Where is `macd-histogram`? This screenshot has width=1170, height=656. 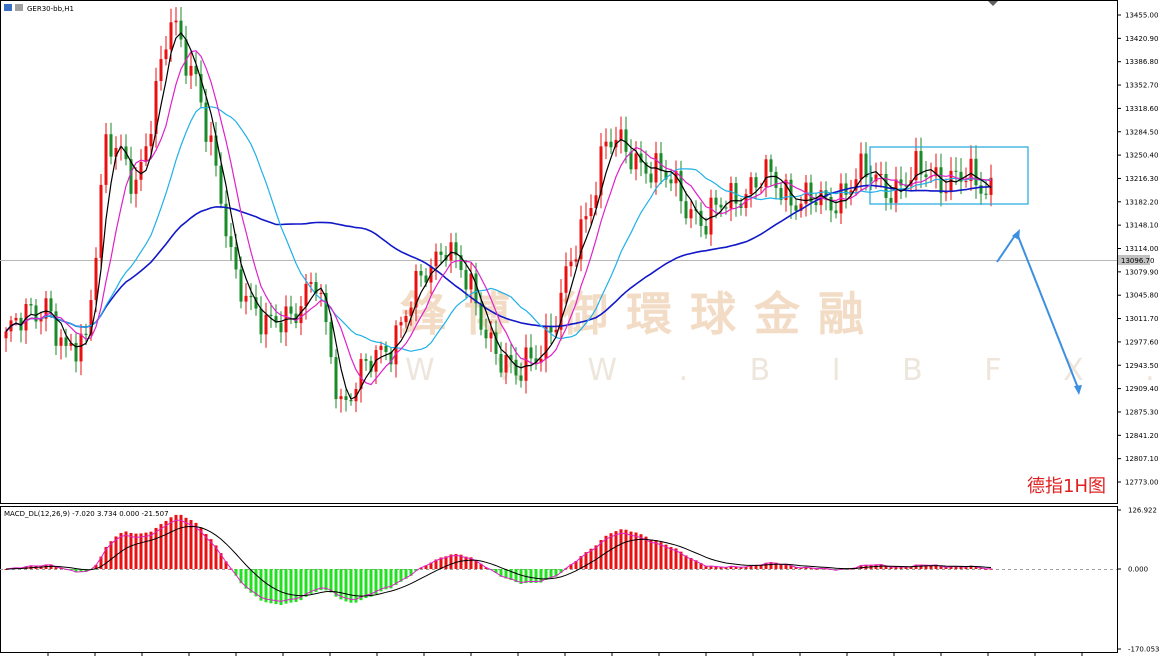
macd-histogram is located at coordinates (498, 560).